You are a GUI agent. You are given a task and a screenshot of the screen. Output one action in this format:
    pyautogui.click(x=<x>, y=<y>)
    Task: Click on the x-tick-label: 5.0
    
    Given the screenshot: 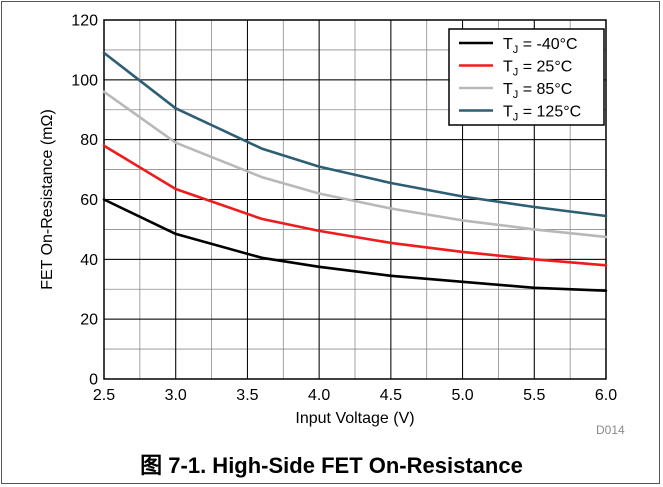 What is the action you would take?
    pyautogui.click(x=462, y=395)
    